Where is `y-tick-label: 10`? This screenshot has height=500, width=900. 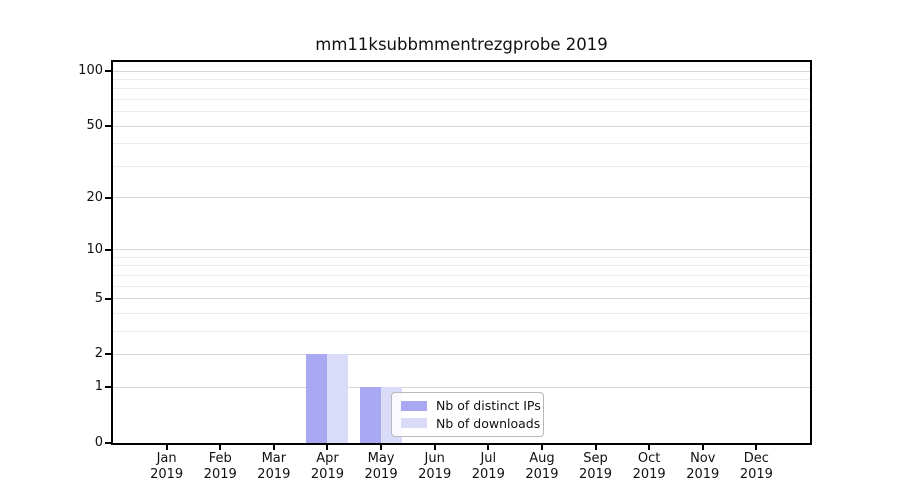 y-tick-label: 10 is located at coordinates (94, 249).